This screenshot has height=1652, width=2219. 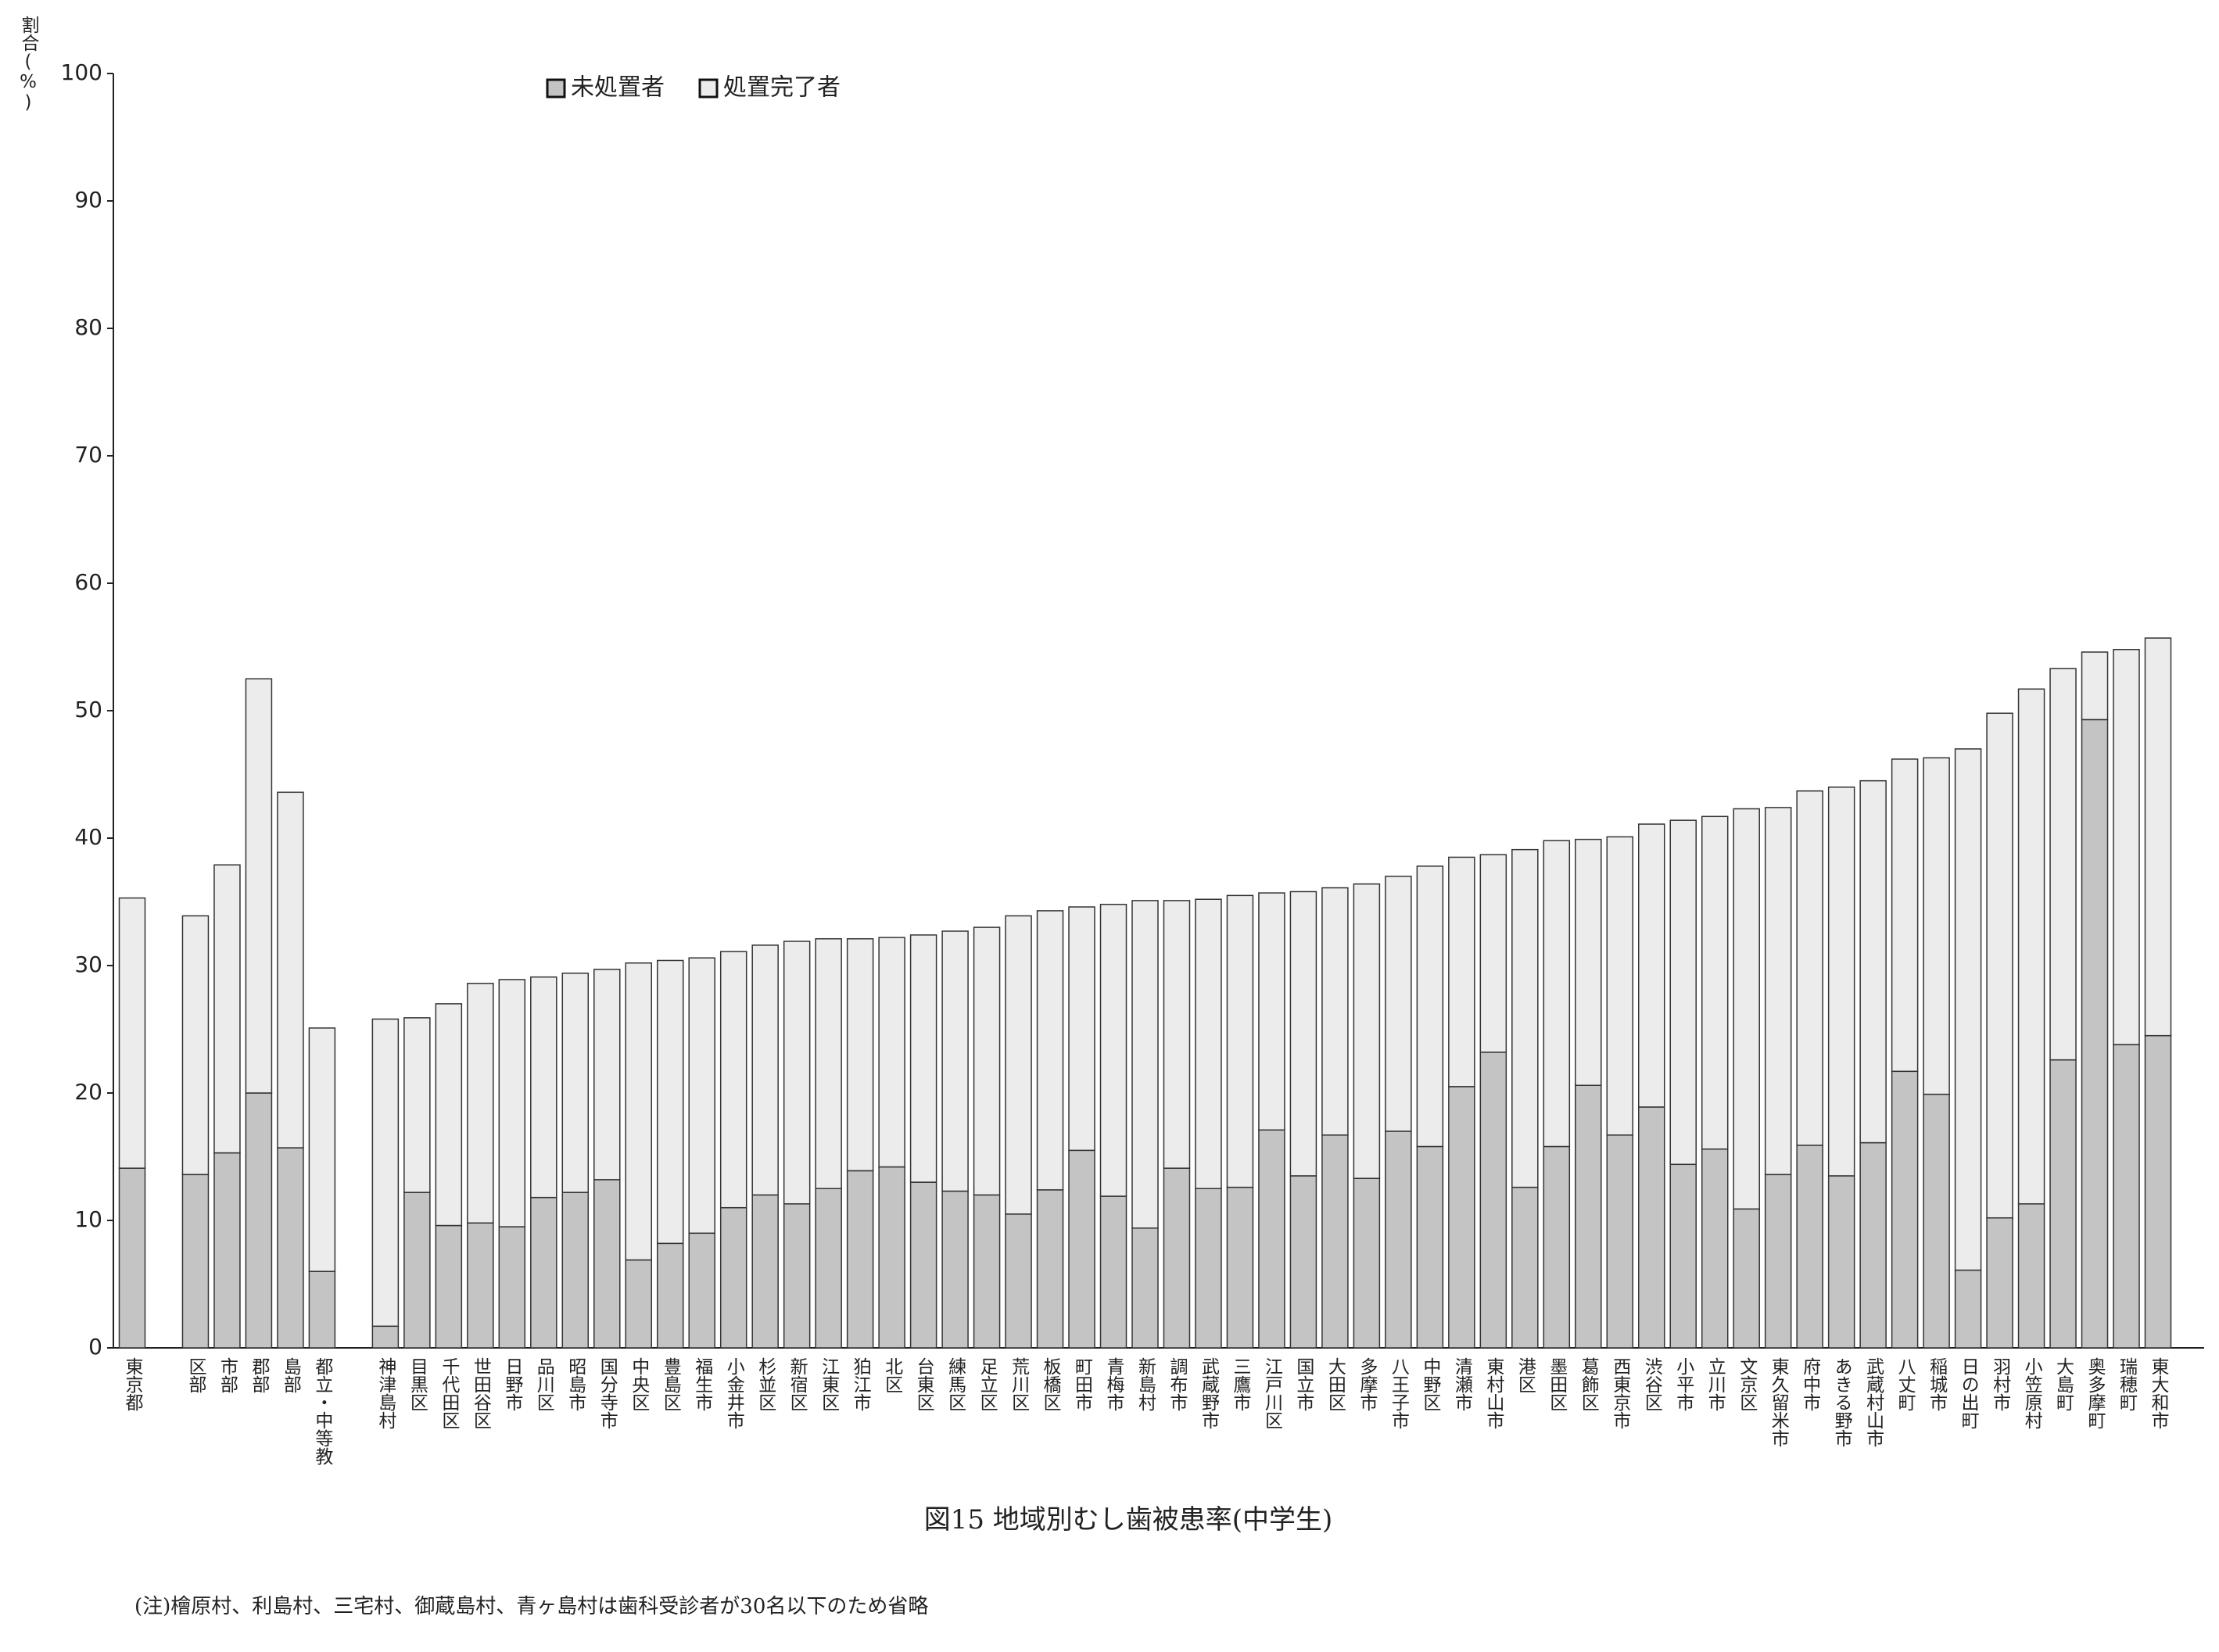 I want to click on legend-swatch, so click(x=556, y=88).